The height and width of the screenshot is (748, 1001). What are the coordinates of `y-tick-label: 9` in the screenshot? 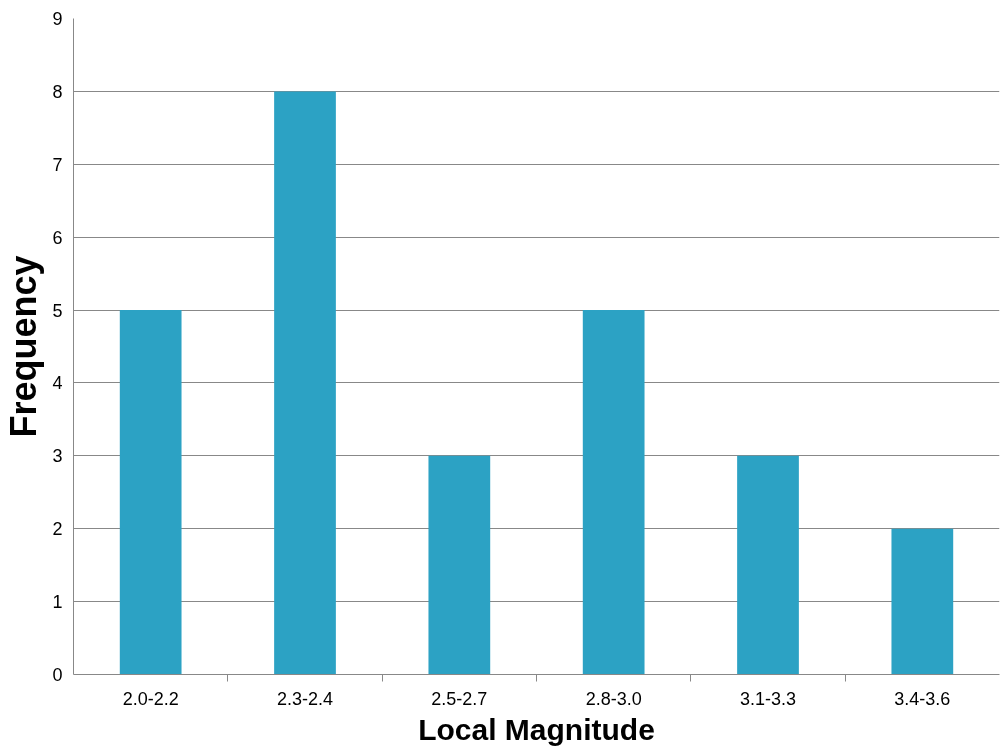 It's located at (57, 19).